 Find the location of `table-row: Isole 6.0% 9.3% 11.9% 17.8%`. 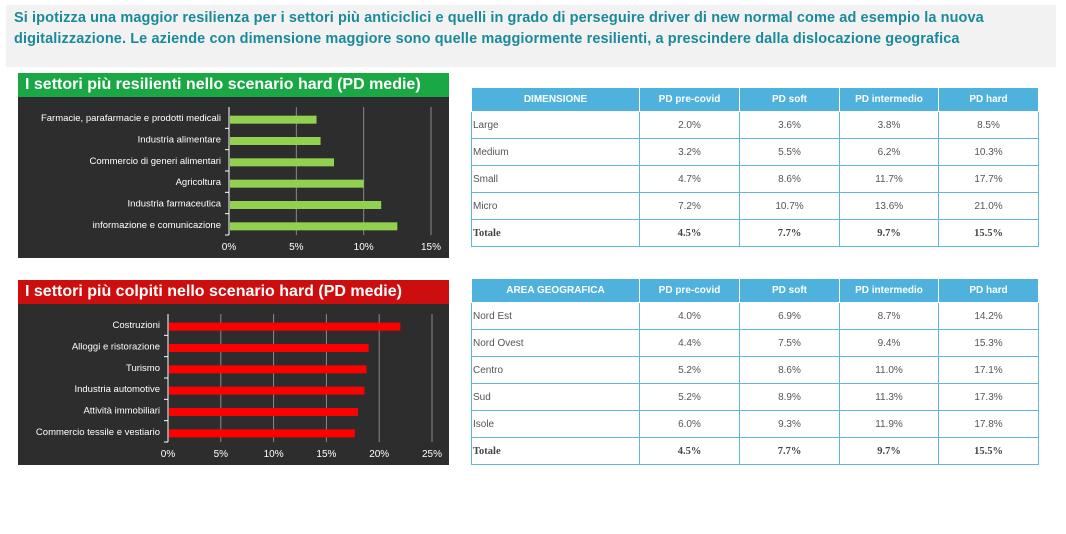

table-row: Isole 6.0% 9.3% 11.9% 17.8% is located at coordinates (755, 424).